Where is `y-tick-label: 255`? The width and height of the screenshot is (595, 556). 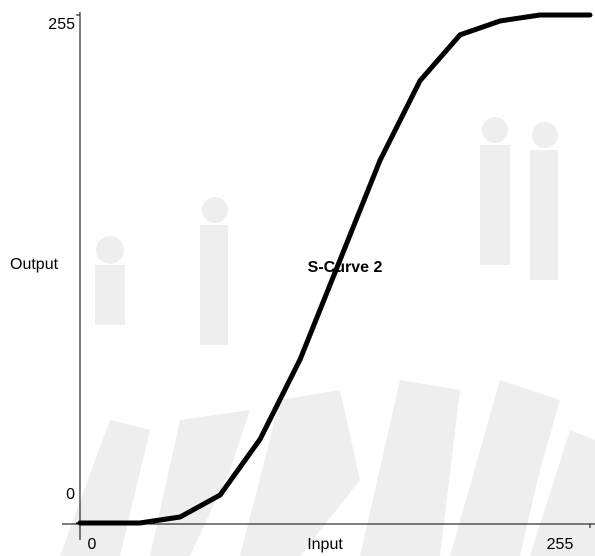 y-tick-label: 255 is located at coordinates (61, 24).